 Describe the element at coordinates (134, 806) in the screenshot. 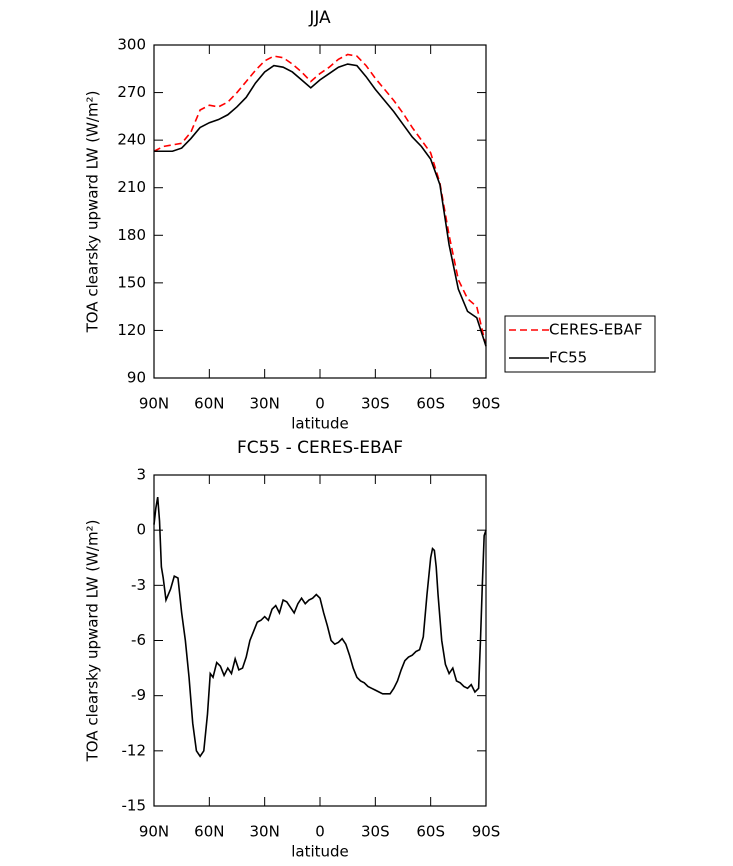

I see `y-tick-label: -15` at that location.